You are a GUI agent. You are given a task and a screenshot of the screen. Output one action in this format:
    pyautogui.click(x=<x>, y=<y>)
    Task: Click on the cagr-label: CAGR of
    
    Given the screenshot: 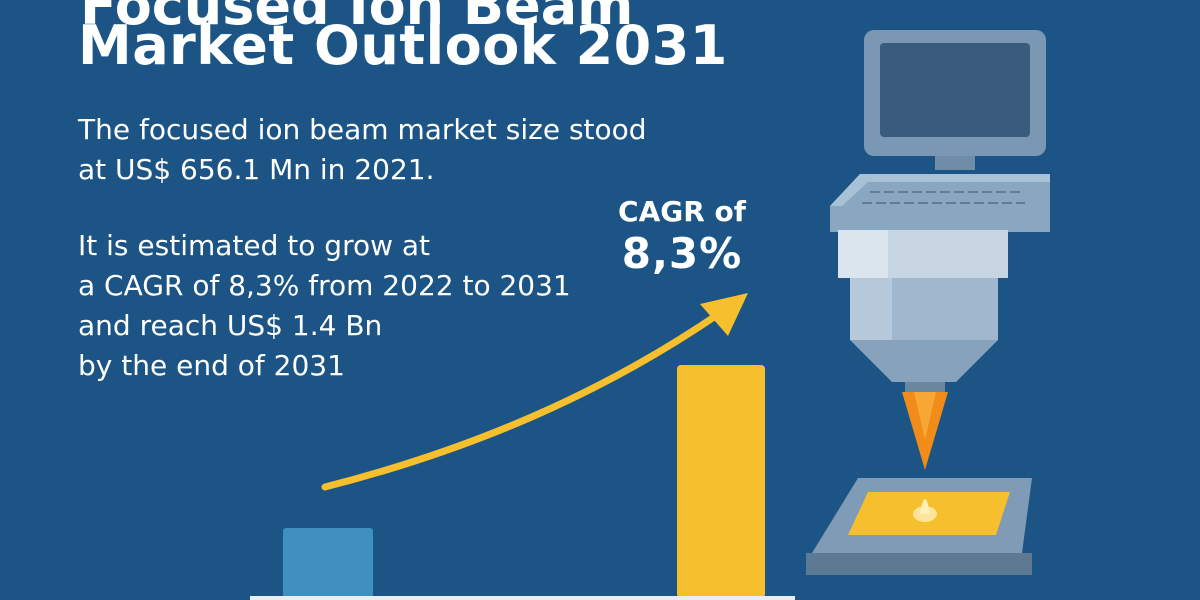 What is the action you would take?
    pyautogui.click(x=682, y=211)
    